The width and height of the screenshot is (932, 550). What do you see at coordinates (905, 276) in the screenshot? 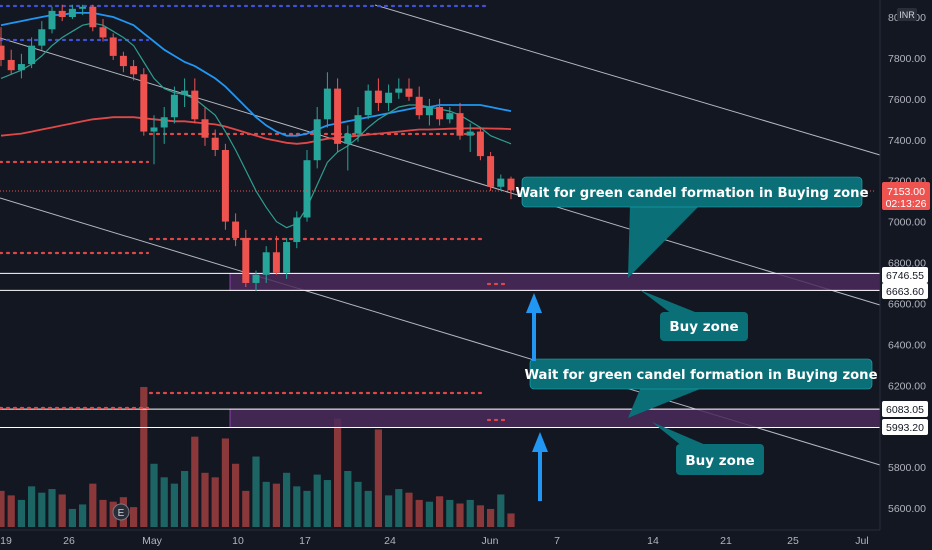
I see `zone1-top-tag-text: 6746.55` at bounding box center [905, 276].